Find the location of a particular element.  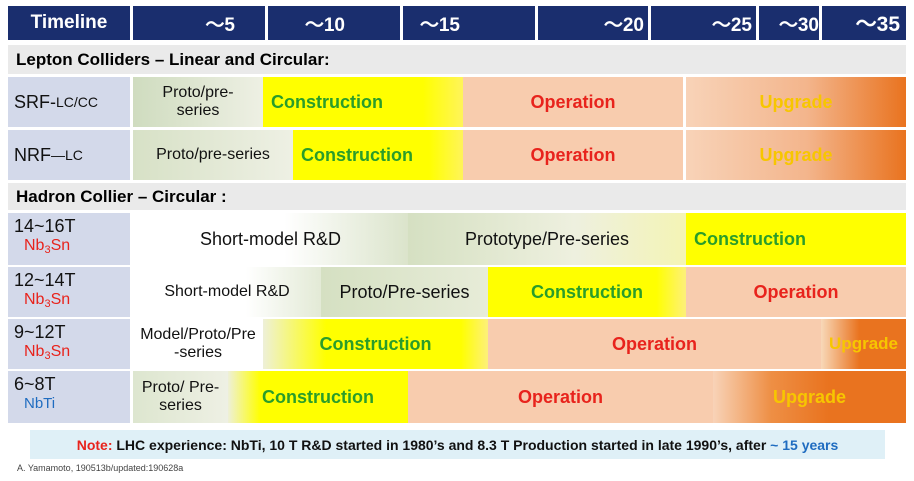

credit-text: A. Yamamoto, 190513b/updated:190628a is located at coordinates (100, 468).